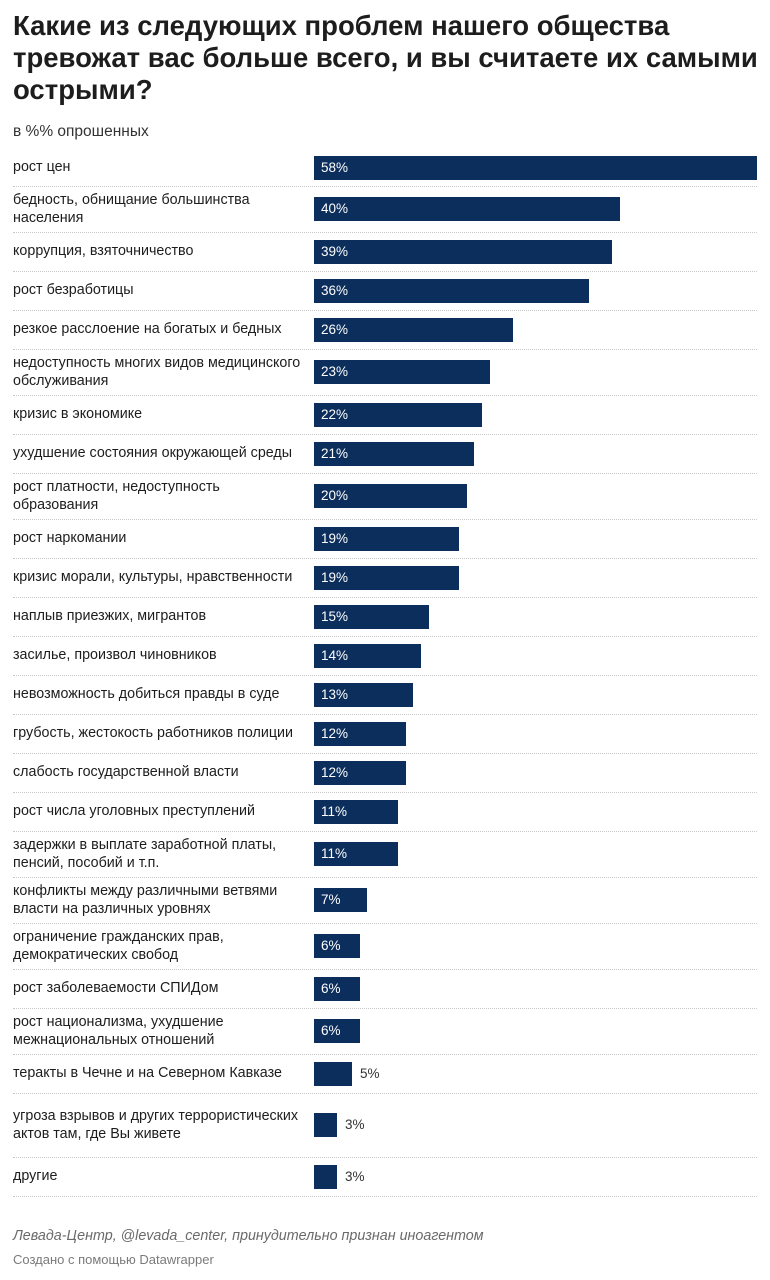 This screenshot has width=770, height=1280. Describe the element at coordinates (103, 251) in the screenshot. I see `category-label: коррупция, взяточничество` at that location.